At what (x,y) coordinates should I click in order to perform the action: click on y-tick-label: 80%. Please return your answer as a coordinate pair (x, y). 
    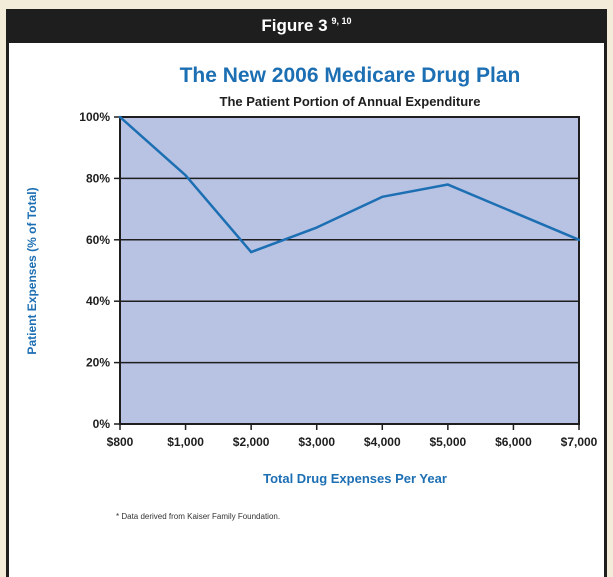
    Looking at the image, I should click on (98, 178).